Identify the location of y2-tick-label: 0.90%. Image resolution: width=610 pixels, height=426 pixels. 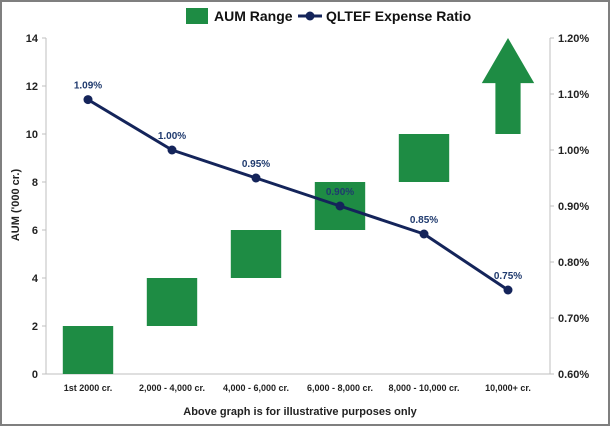
(573, 207).